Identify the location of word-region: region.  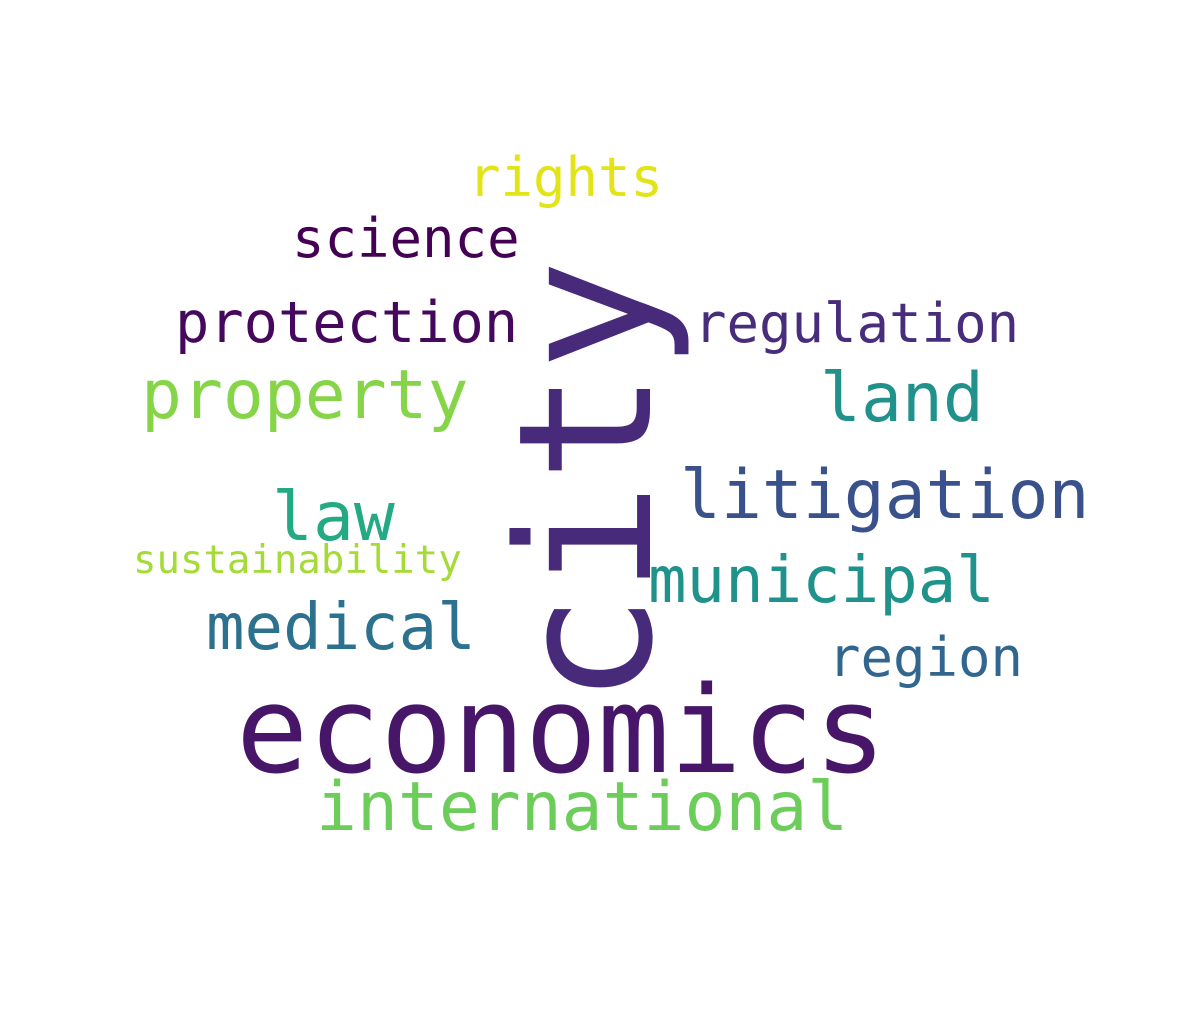
(925, 657).